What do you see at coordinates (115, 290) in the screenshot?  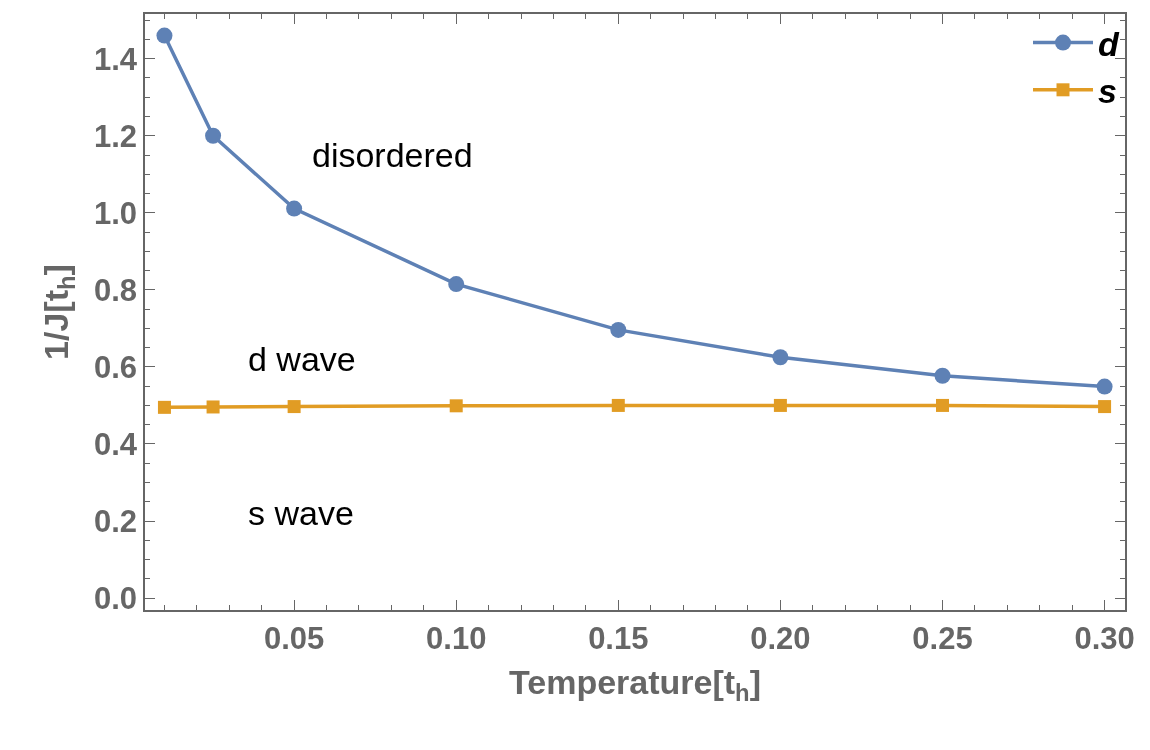 I see `y-tick-label: 0.8` at bounding box center [115, 290].